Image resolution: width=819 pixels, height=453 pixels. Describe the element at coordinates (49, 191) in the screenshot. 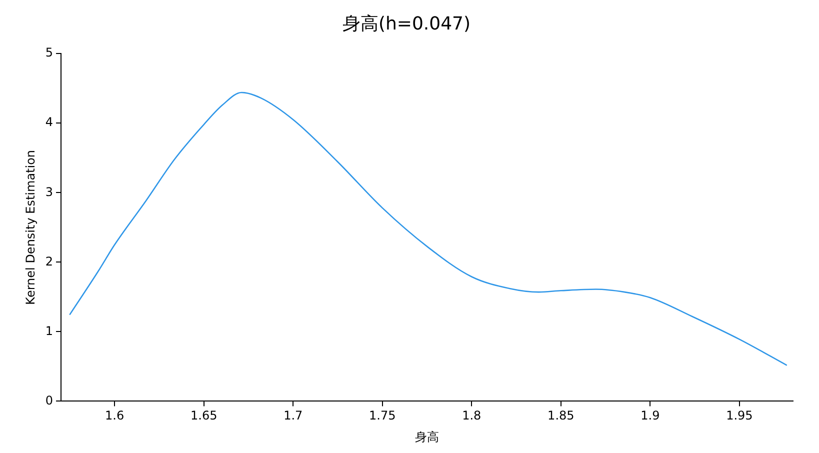

I see `y-tick-label: 3` at that location.